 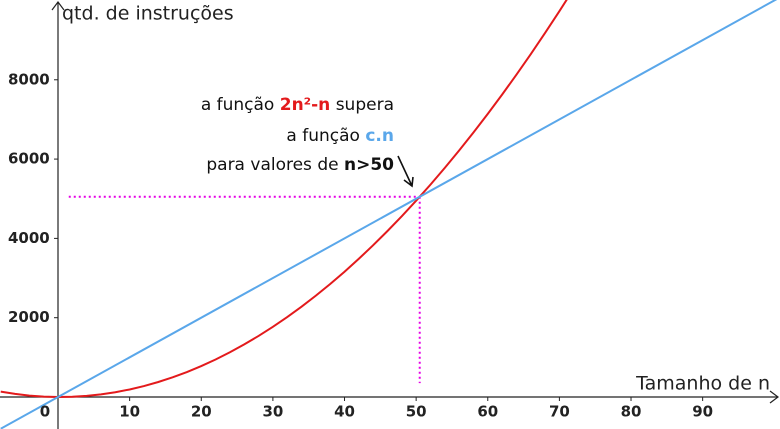 I want to click on x-axis-arrow, so click(x=774, y=397).